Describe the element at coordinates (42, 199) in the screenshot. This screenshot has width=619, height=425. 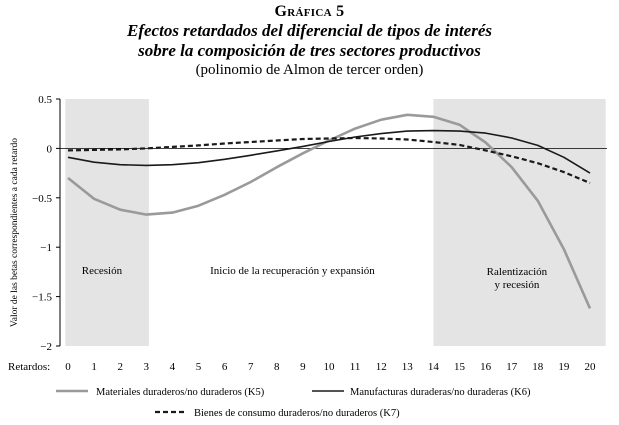
I see `y-tick-label: −0.5` at that location.